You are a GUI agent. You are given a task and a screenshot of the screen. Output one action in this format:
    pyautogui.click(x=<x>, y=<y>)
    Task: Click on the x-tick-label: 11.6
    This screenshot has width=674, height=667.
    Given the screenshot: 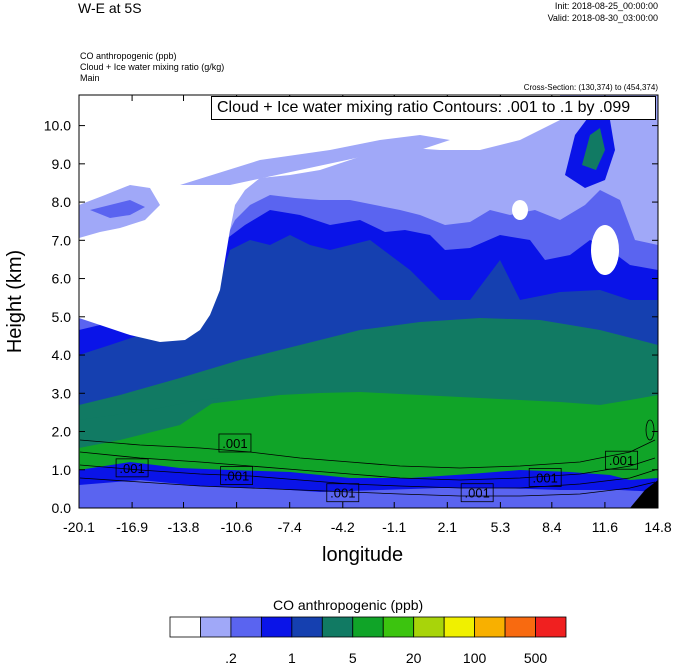 What is the action you would take?
    pyautogui.click(x=605, y=527)
    